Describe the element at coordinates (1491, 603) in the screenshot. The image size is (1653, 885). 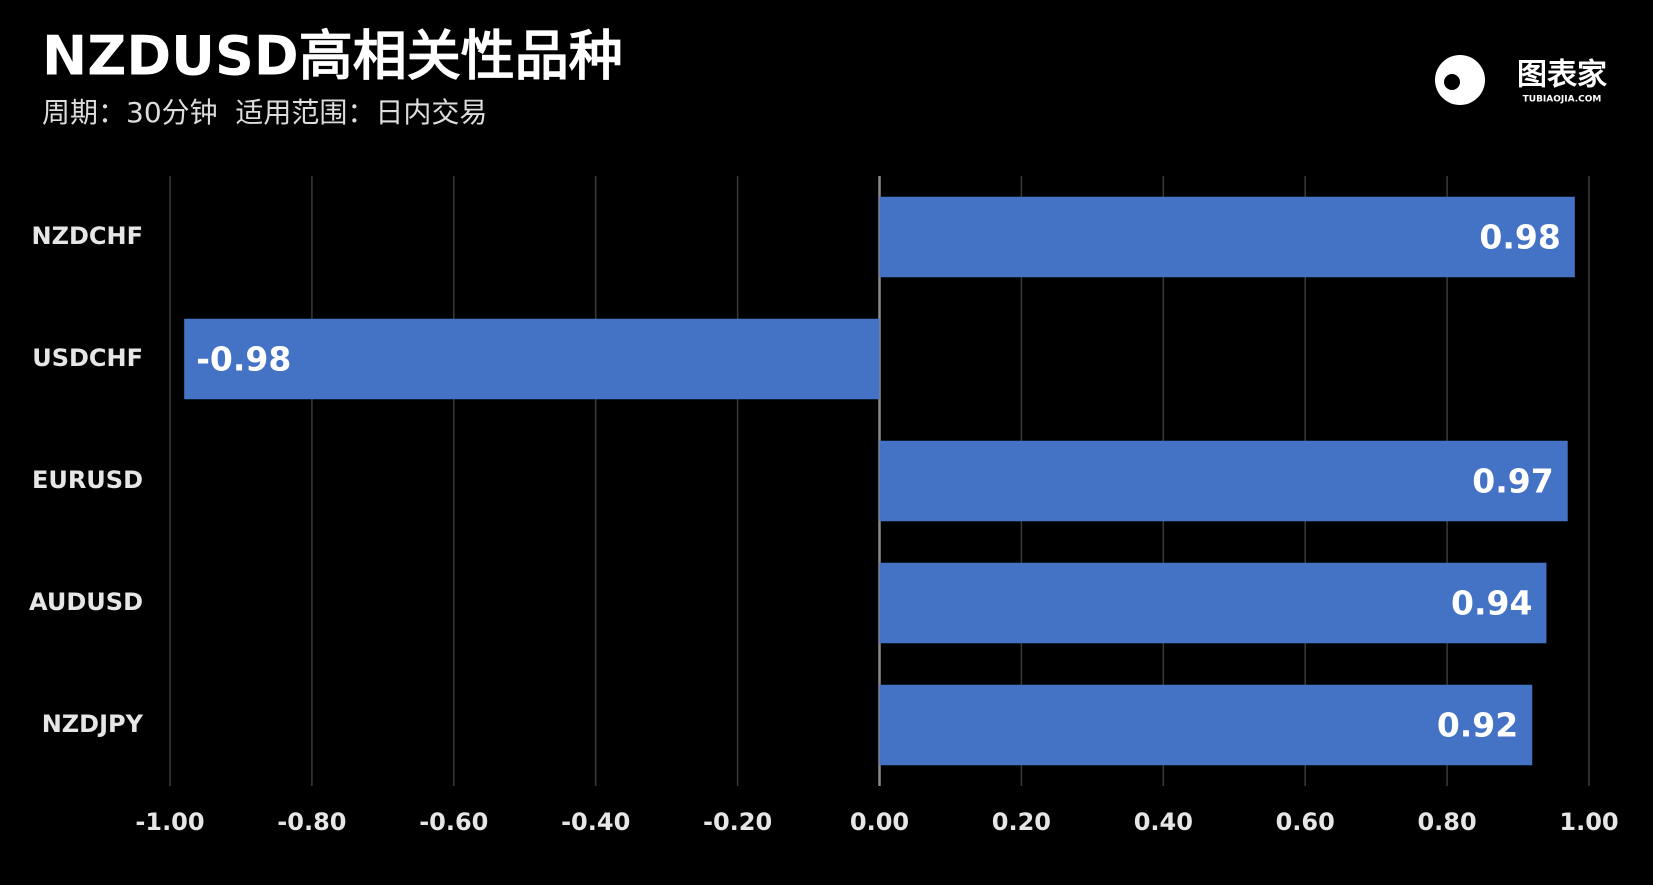
I see `value-label: 0.94` at that location.